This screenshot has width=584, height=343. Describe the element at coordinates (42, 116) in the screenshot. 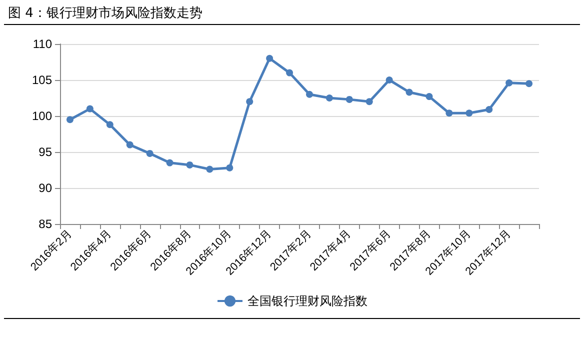

I see `y-tick-label: 100` at that location.